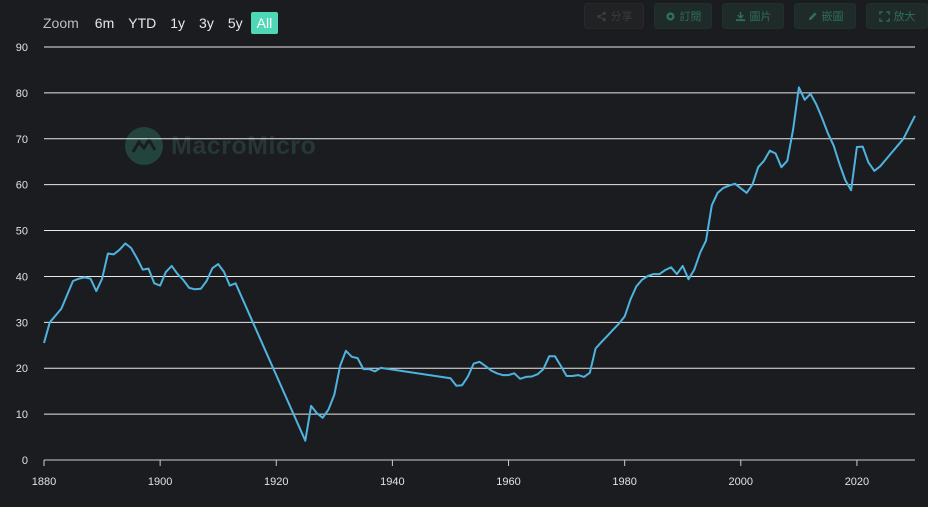 The image size is (928, 507). I want to click on share-label: 分享, so click(621, 17).